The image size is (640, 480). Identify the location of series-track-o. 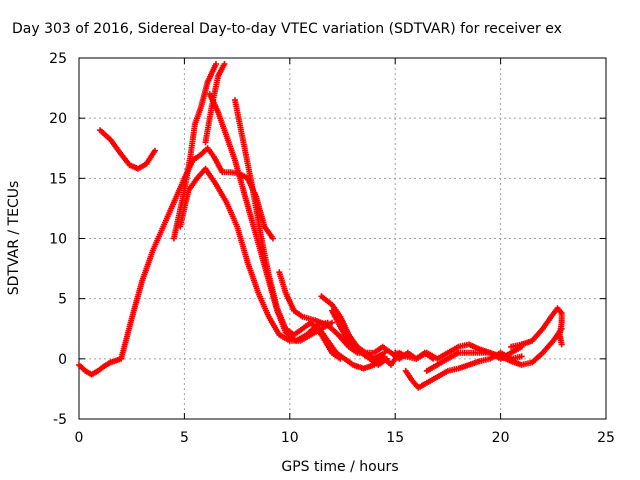
(536, 327).